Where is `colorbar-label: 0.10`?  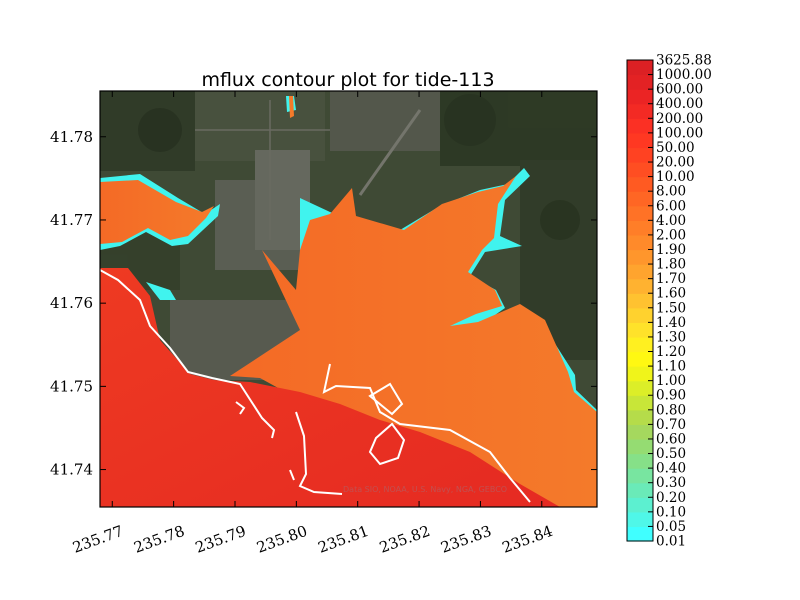 colorbar-label: 0.10 is located at coordinates (671, 512).